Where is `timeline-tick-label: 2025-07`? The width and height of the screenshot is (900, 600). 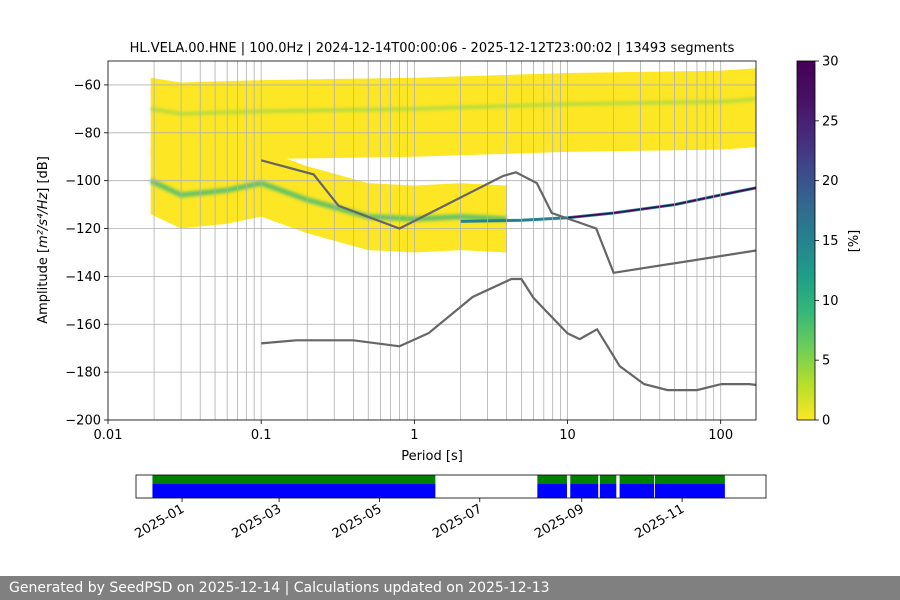 timeline-tick-label: 2025-07 is located at coordinates (457, 522).